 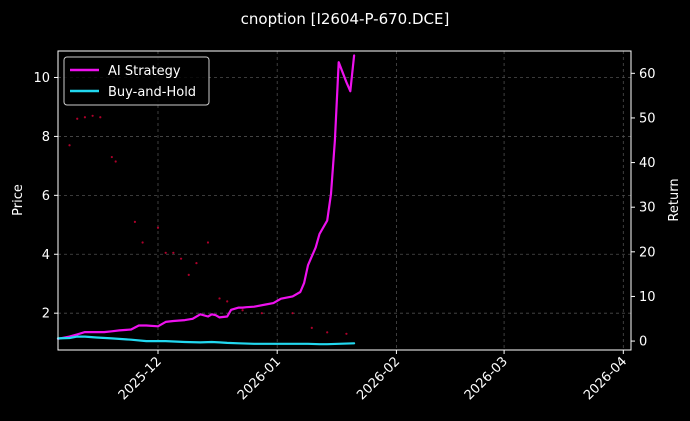 I want to click on y-left-tick-label: 8, so click(x=46, y=137).